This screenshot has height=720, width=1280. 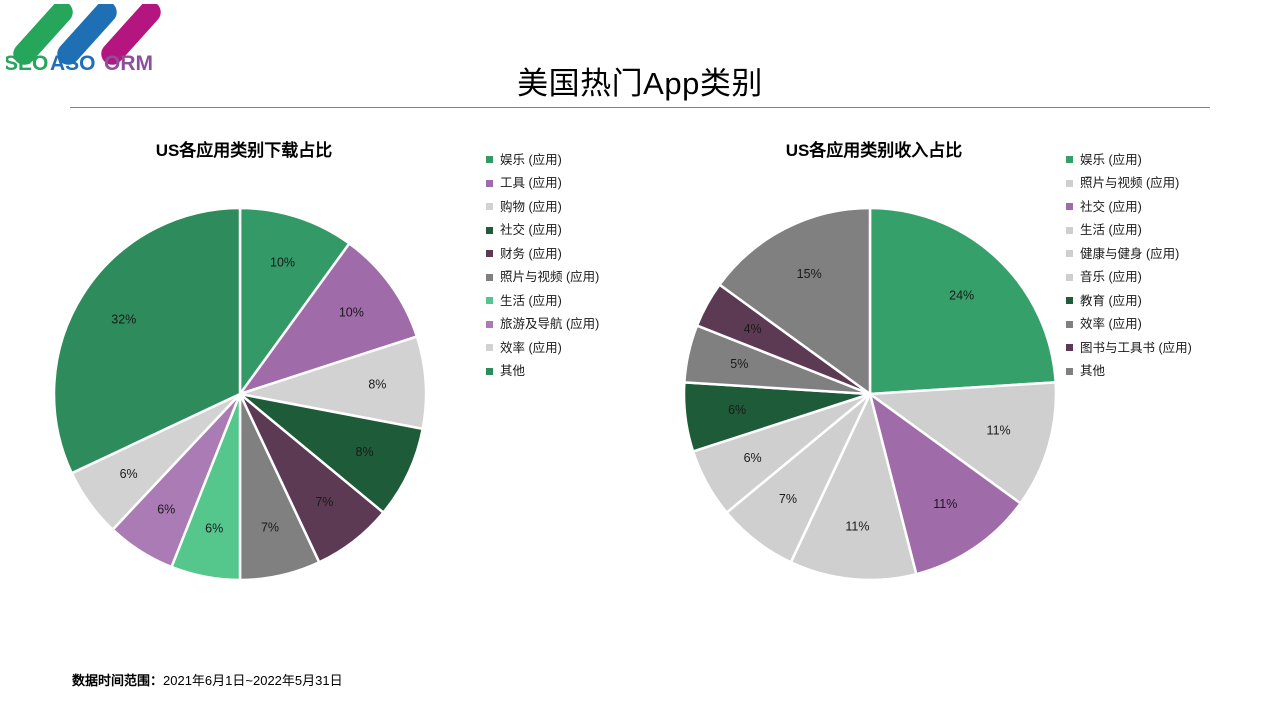 What do you see at coordinates (531, 253) in the screenshot?
I see `legend-item-label: 财务 (应用)` at bounding box center [531, 253].